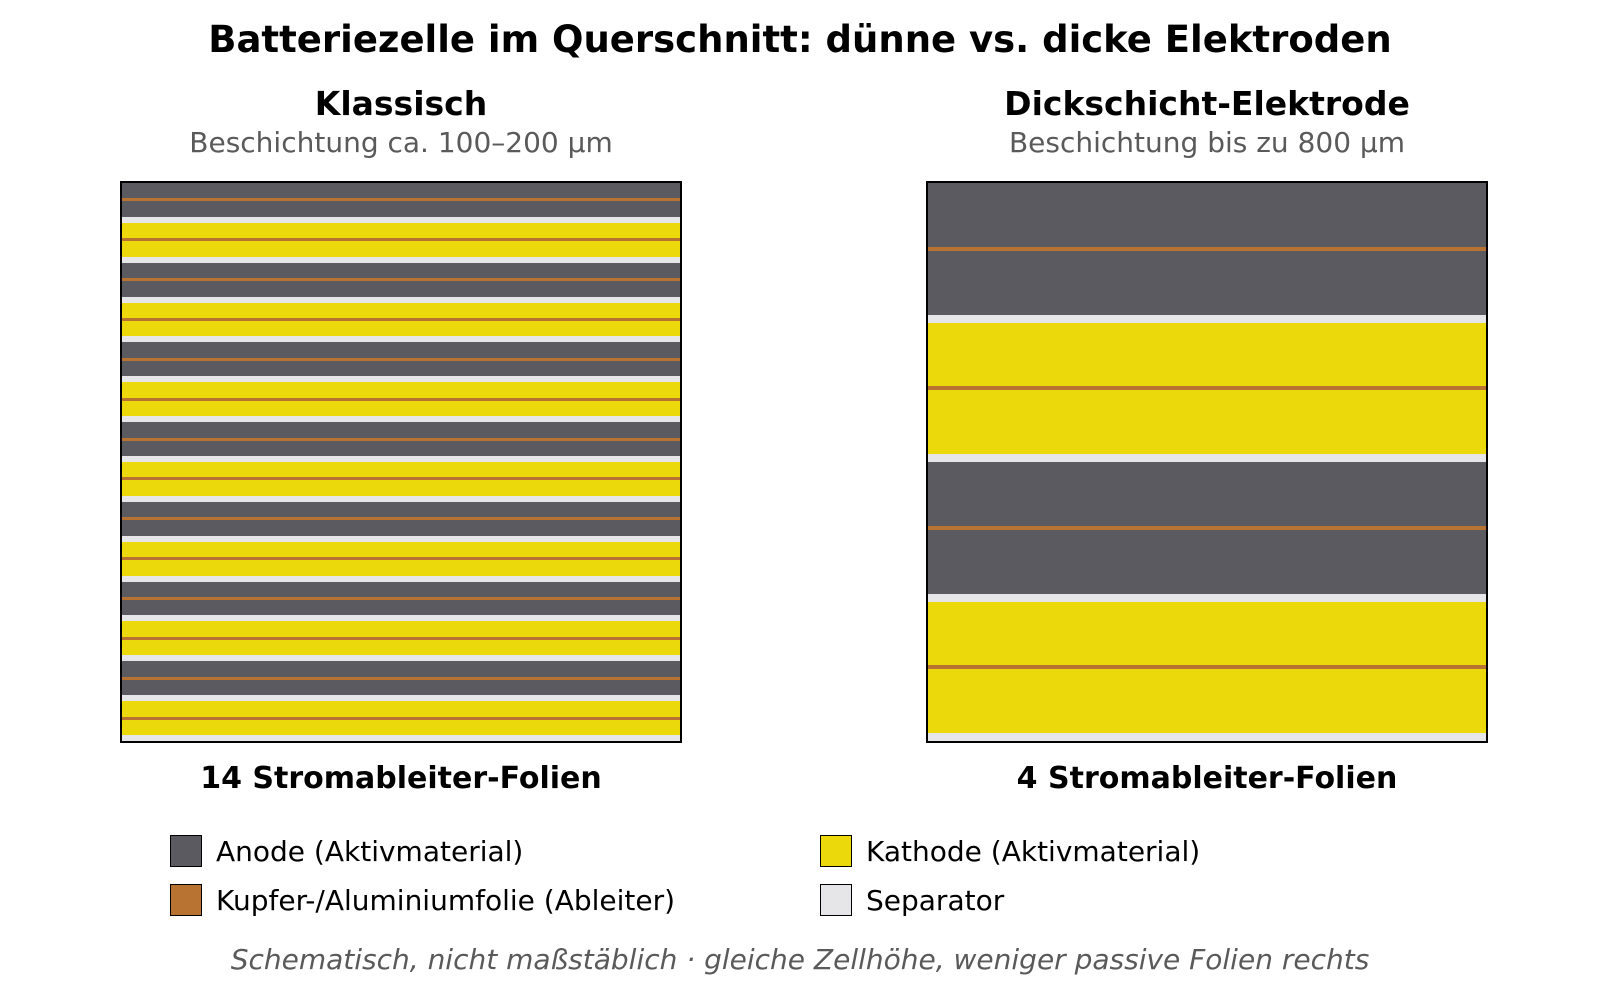 This screenshot has height=1000, width=1600. What do you see at coordinates (836, 851) in the screenshot?
I see `cathode-swatch` at bounding box center [836, 851].